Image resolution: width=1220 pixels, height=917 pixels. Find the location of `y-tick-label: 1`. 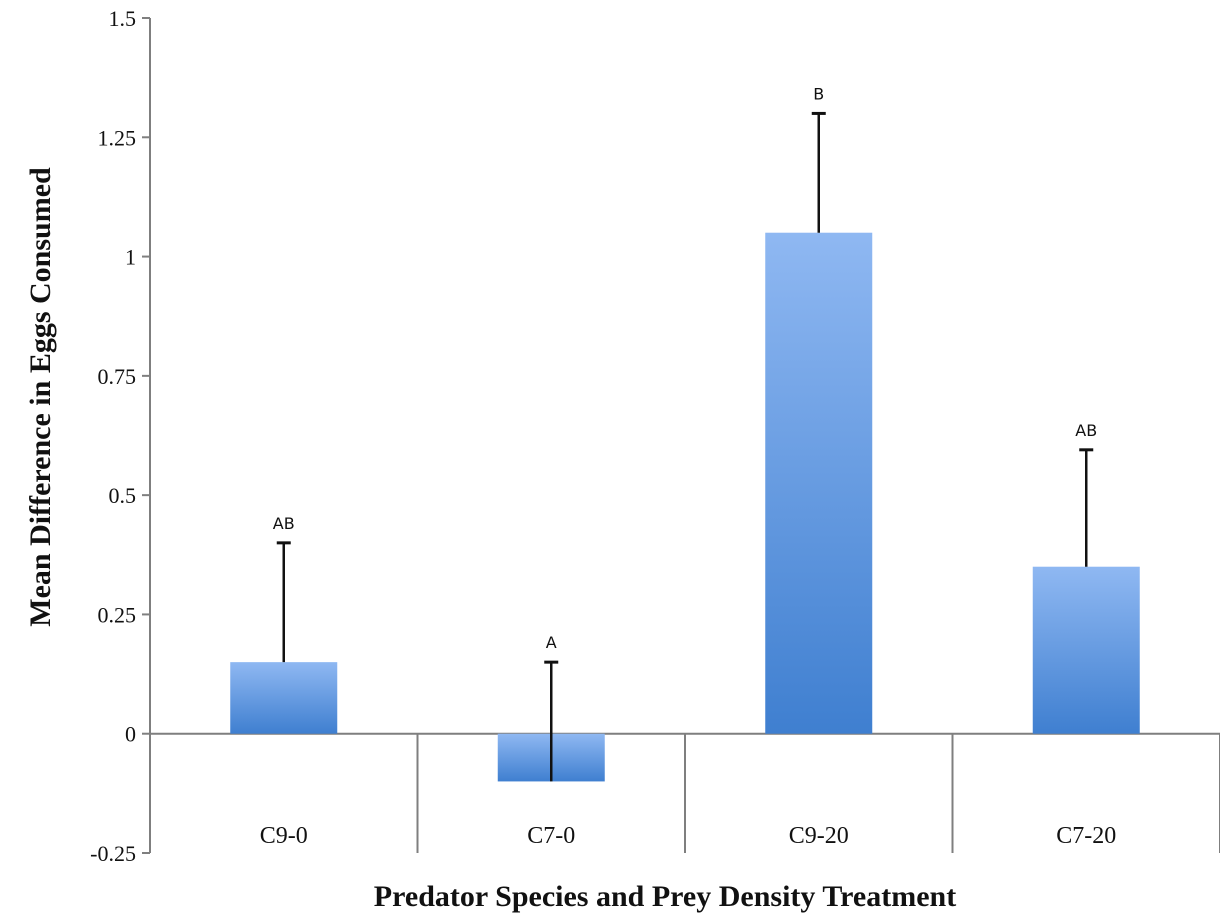

y-tick-label: 1 is located at coordinates (130, 257).